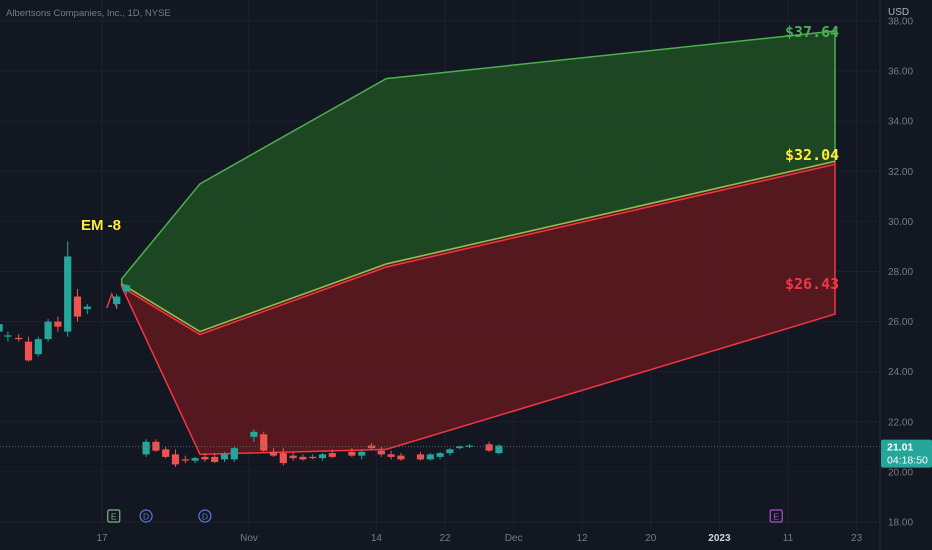 This screenshot has width=932, height=550. What do you see at coordinates (900, 372) in the screenshot?
I see `price-tick-3: 24.00` at bounding box center [900, 372].